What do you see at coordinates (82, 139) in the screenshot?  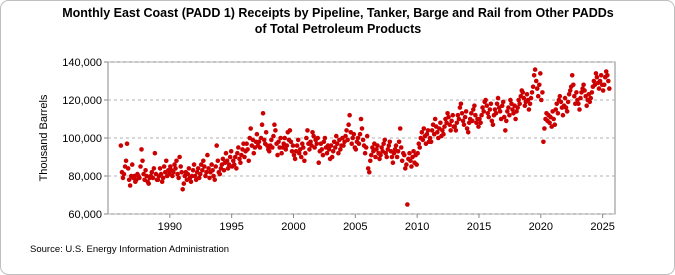 I see `y-tick-label: 100,000` at bounding box center [82, 139].